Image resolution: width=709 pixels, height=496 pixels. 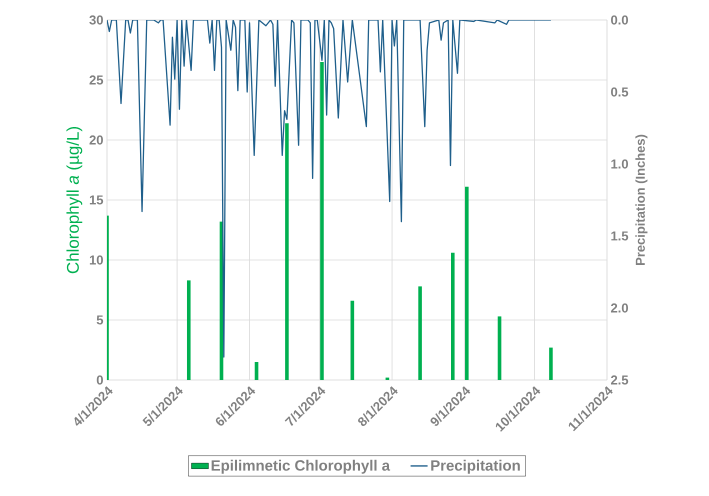 What do you see at coordinates (619, 20) in the screenshot?
I see `y2-tick-label: 0.0` at bounding box center [619, 20].